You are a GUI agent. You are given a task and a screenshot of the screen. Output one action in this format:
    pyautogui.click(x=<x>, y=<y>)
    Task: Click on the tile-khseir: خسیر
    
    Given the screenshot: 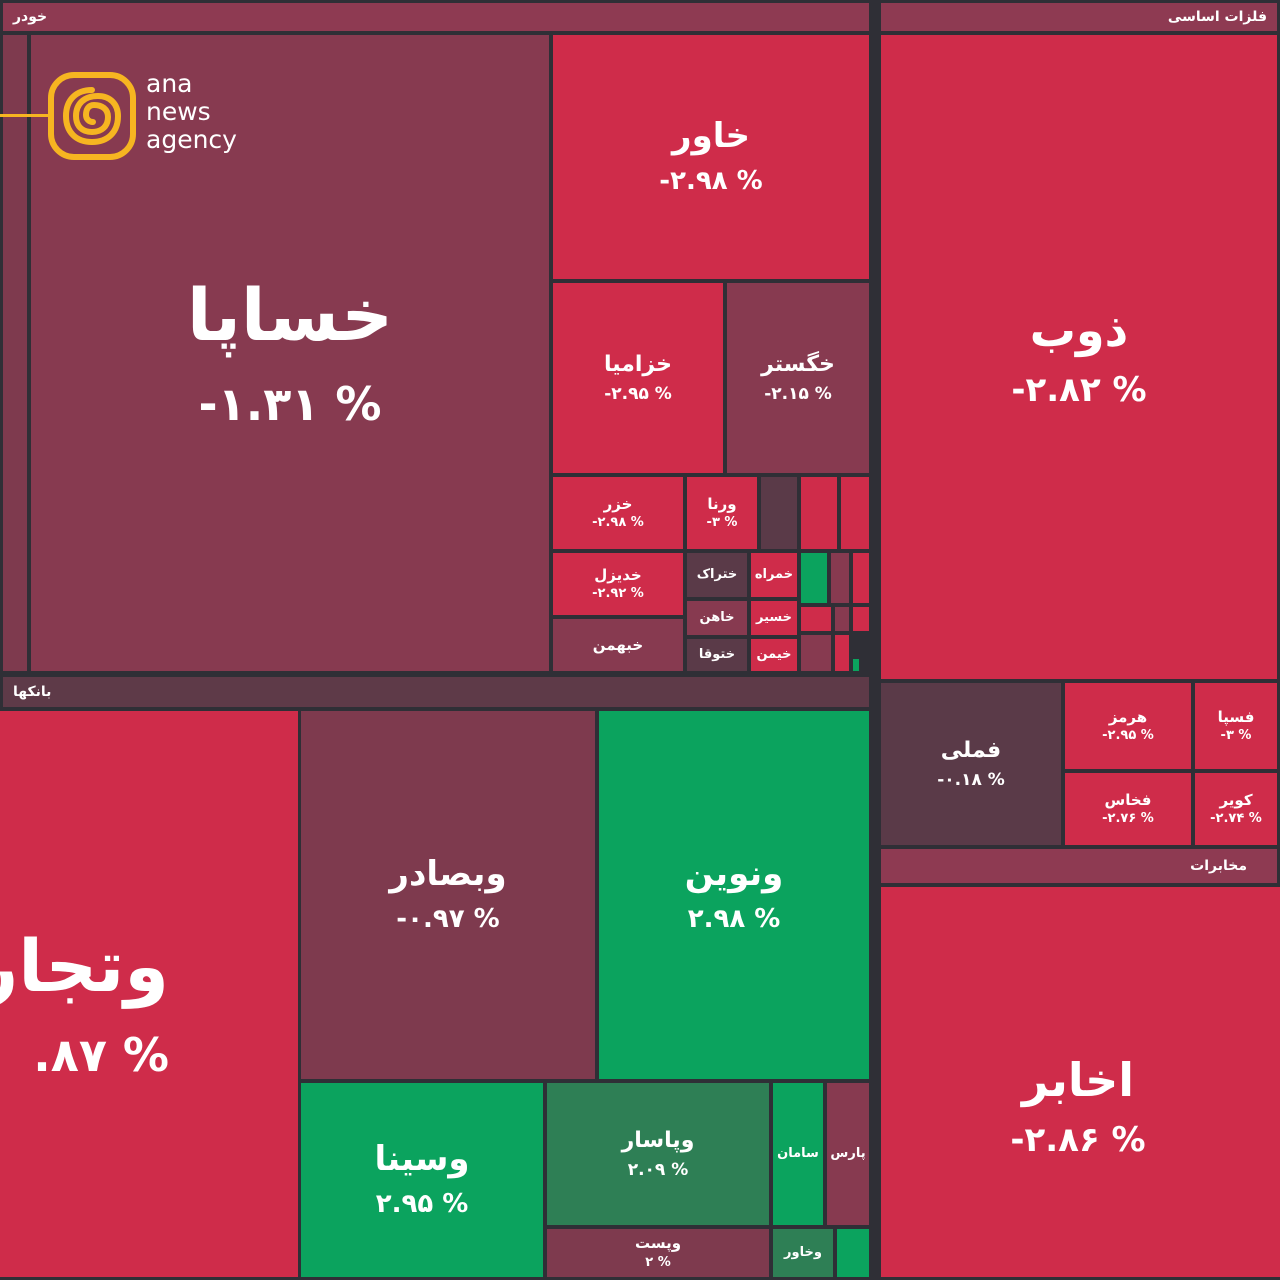 What is the action you would take?
    pyautogui.click(x=774, y=618)
    